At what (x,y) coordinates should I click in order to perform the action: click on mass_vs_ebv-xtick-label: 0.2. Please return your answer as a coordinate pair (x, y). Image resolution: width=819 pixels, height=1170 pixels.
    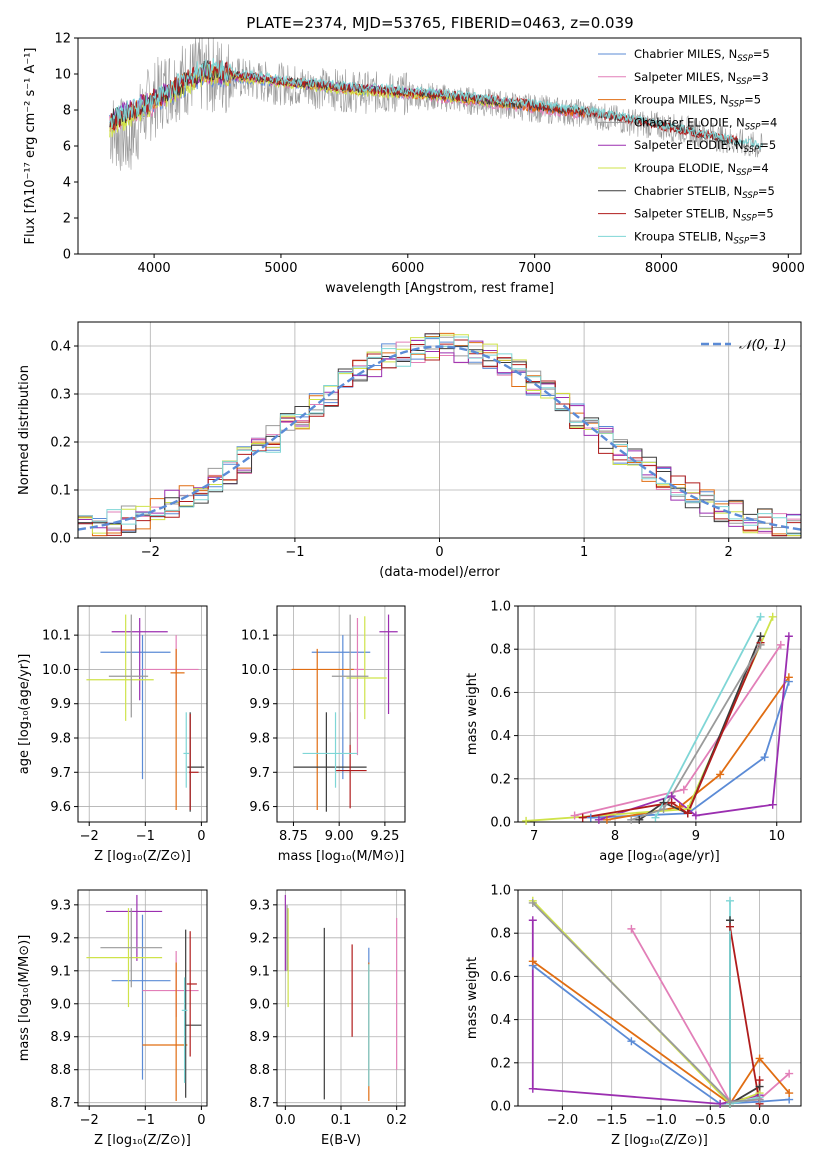
    Looking at the image, I should click on (396, 1120).